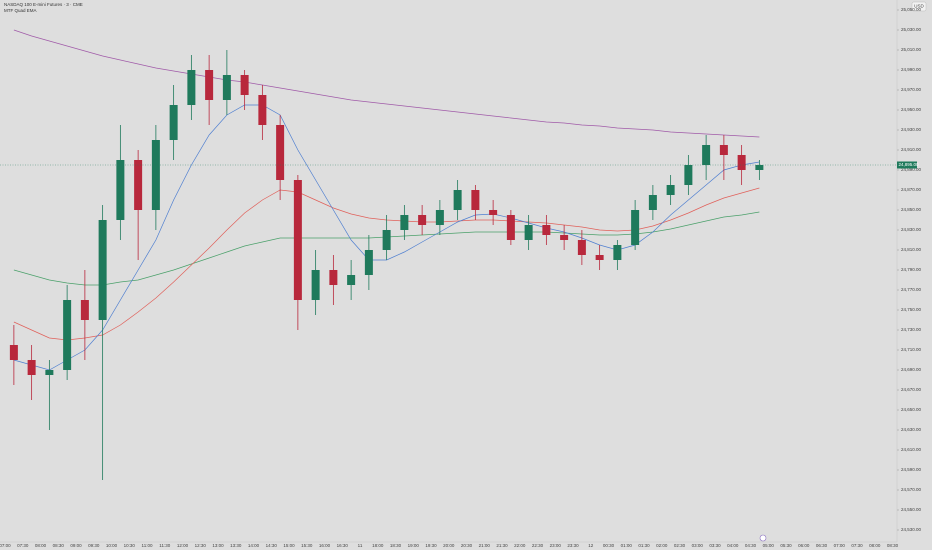 The width and height of the screenshot is (932, 550). Describe the element at coordinates (147, 545) in the screenshot. I see `x-tick-label: 11:00` at that location.